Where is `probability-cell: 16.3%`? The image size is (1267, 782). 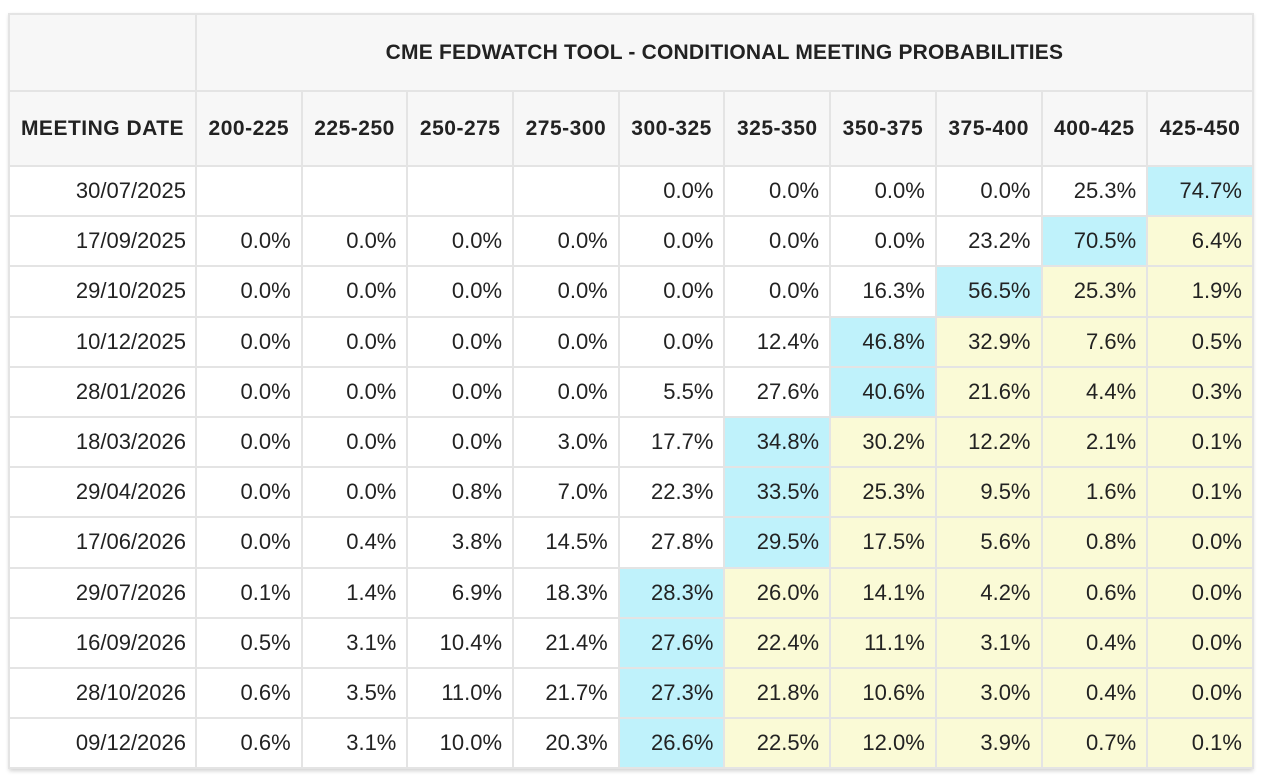 probability-cell: 16.3% is located at coordinates (883, 291).